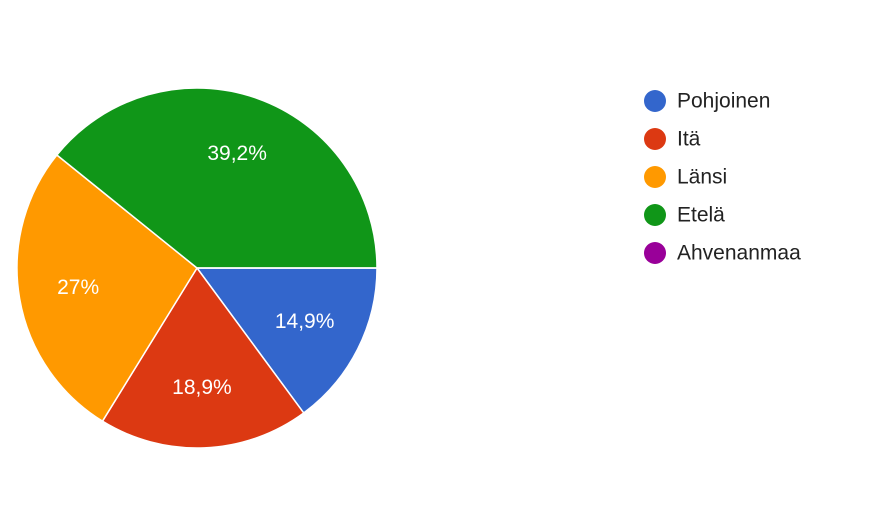  What do you see at coordinates (78, 287) in the screenshot?
I see `value-label: 27%` at bounding box center [78, 287].